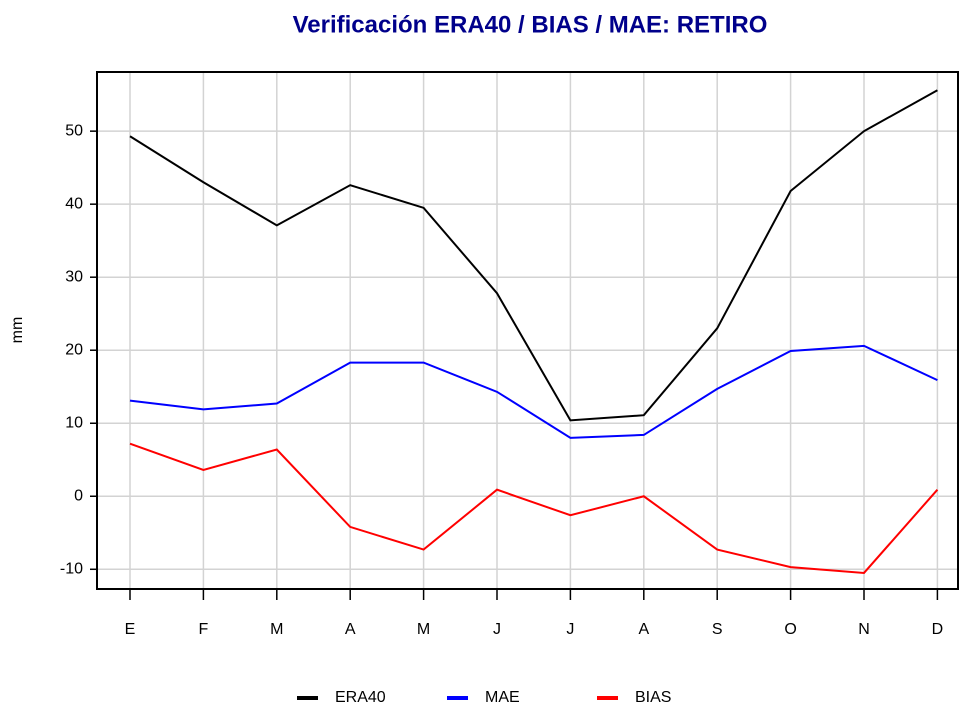 The height and width of the screenshot is (709, 960). I want to click on y-tick-label: 50, so click(74, 130).